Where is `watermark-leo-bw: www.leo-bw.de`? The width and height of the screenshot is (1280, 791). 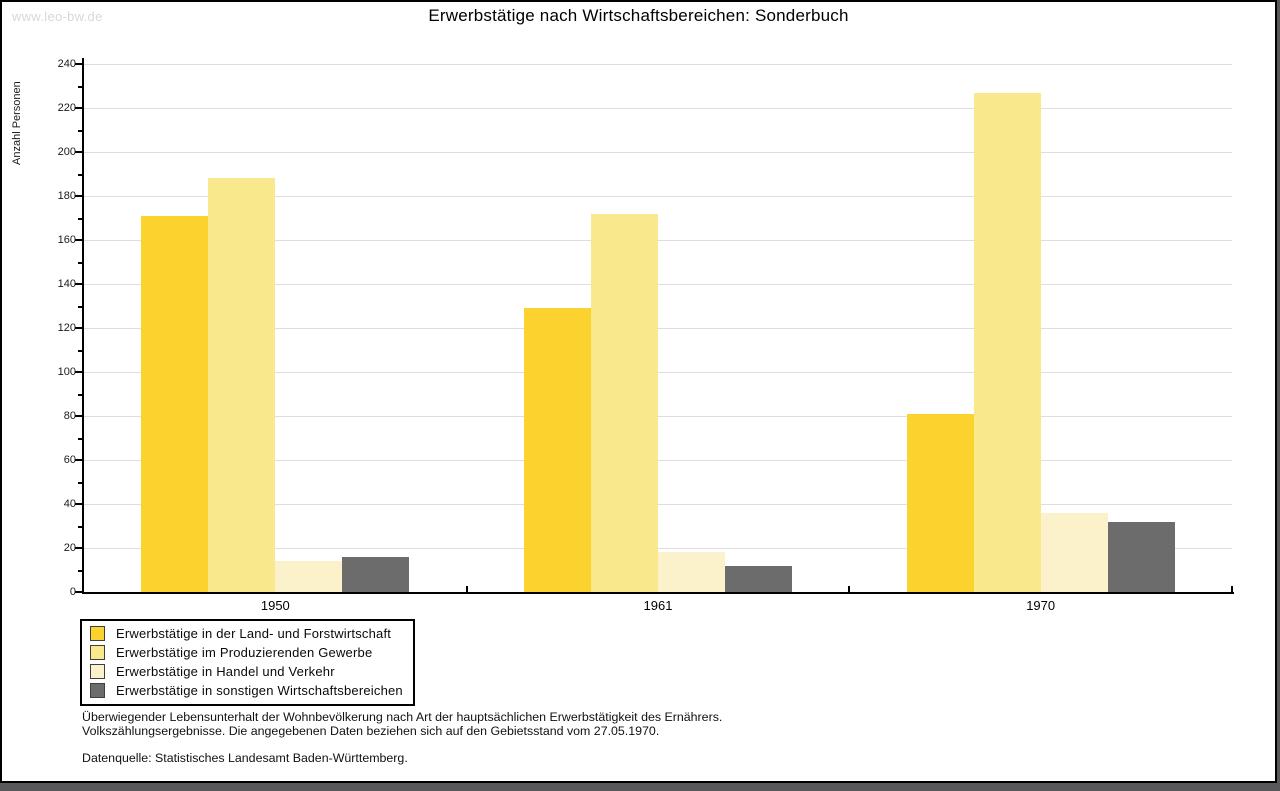
watermark-leo-bw: www.leo-bw.de is located at coordinates (57, 16).